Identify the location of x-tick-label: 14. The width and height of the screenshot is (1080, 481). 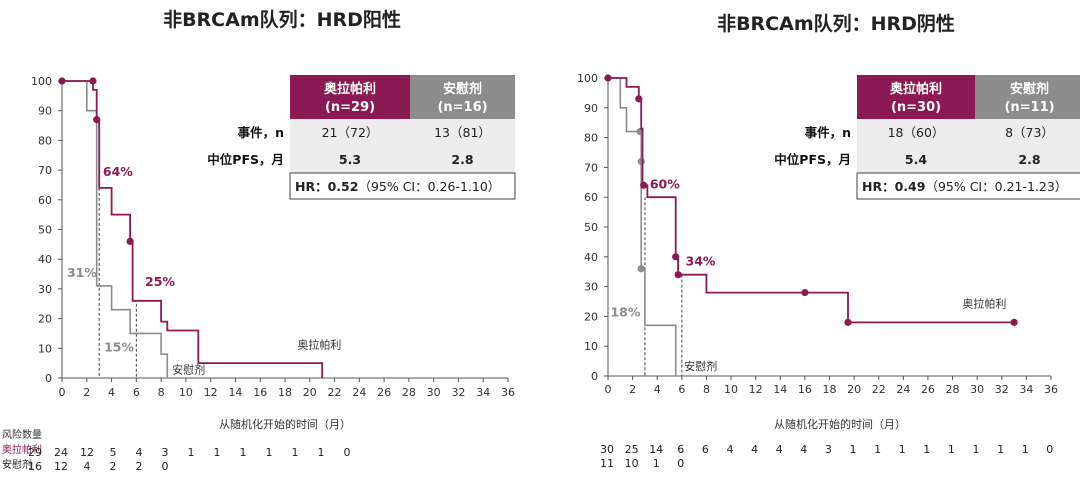
(780, 389).